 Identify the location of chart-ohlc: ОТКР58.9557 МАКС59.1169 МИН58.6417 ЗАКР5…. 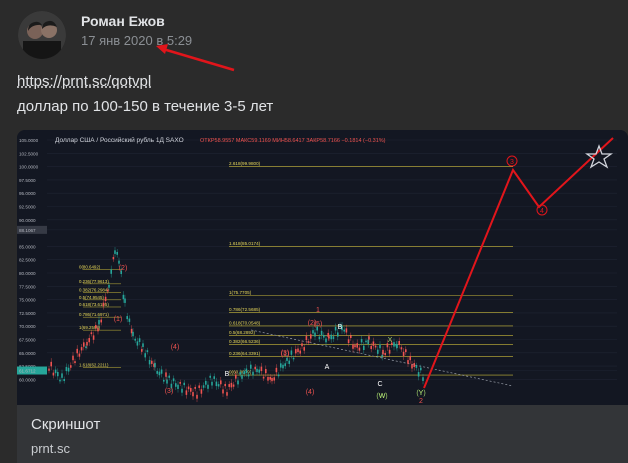
(293, 141).